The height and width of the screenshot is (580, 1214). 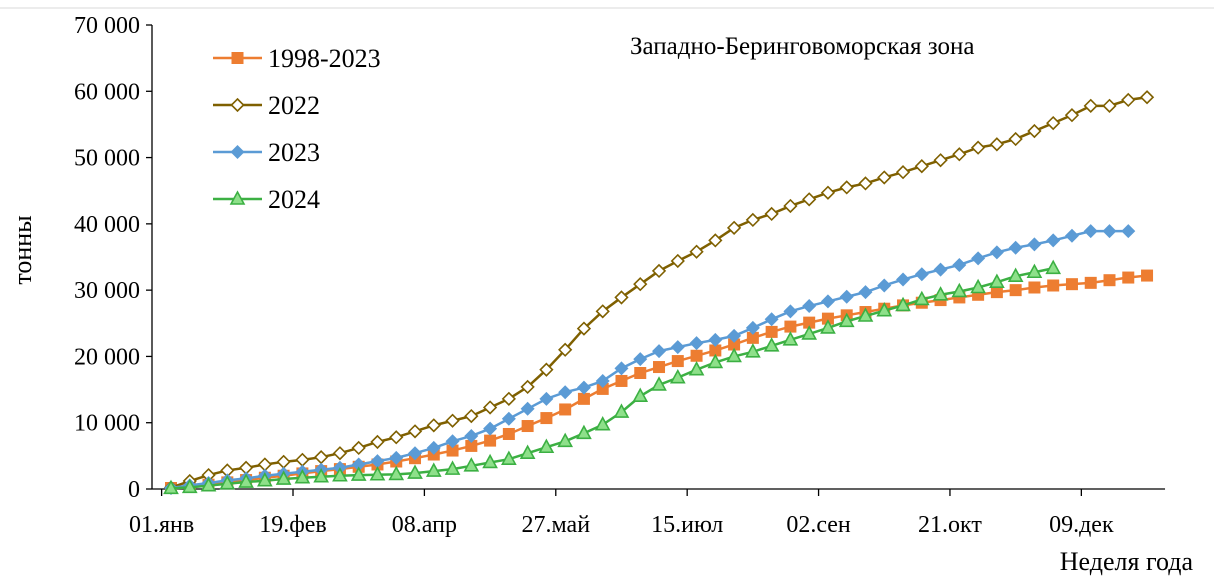 I want to click on x-tick-label: 09.дек, so click(x=1081, y=525).